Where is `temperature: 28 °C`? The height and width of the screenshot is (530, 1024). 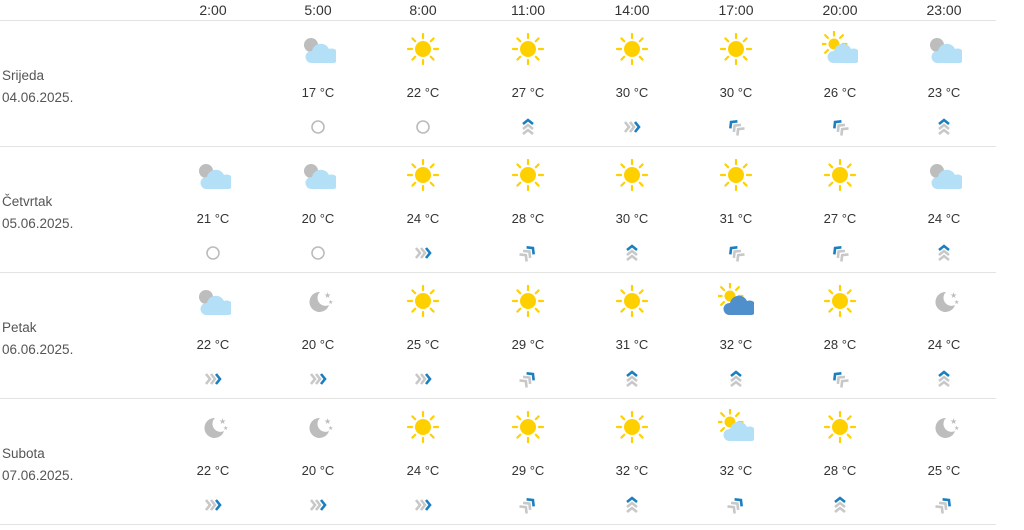 temperature: 28 °C is located at coordinates (840, 344).